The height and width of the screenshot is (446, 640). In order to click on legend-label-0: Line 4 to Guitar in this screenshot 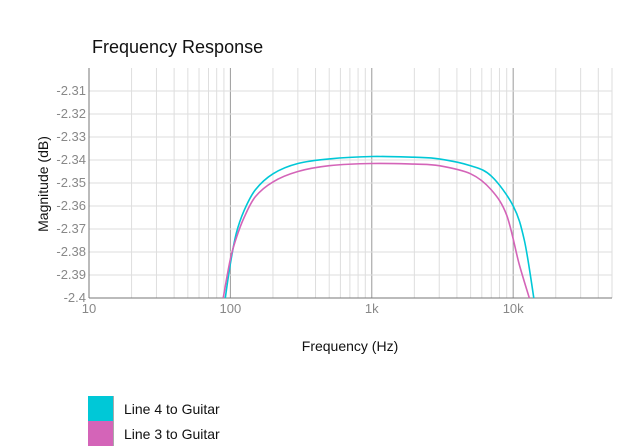, I will do `click(172, 408)`.